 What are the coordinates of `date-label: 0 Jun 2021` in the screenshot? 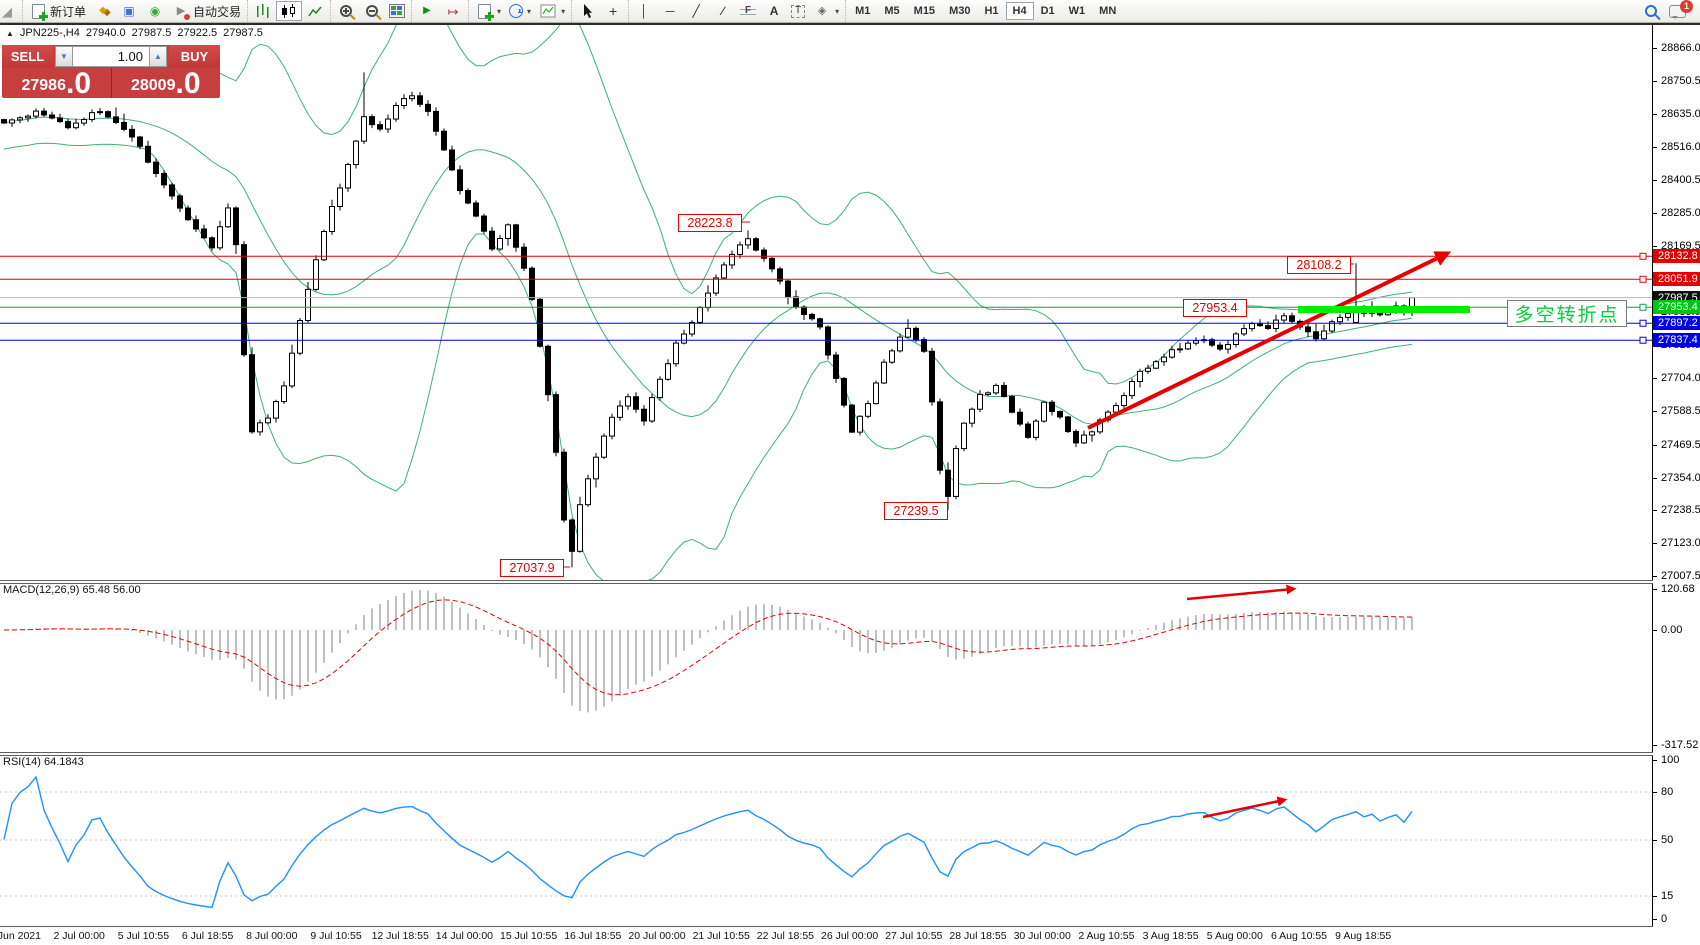 It's located at (20, 936).